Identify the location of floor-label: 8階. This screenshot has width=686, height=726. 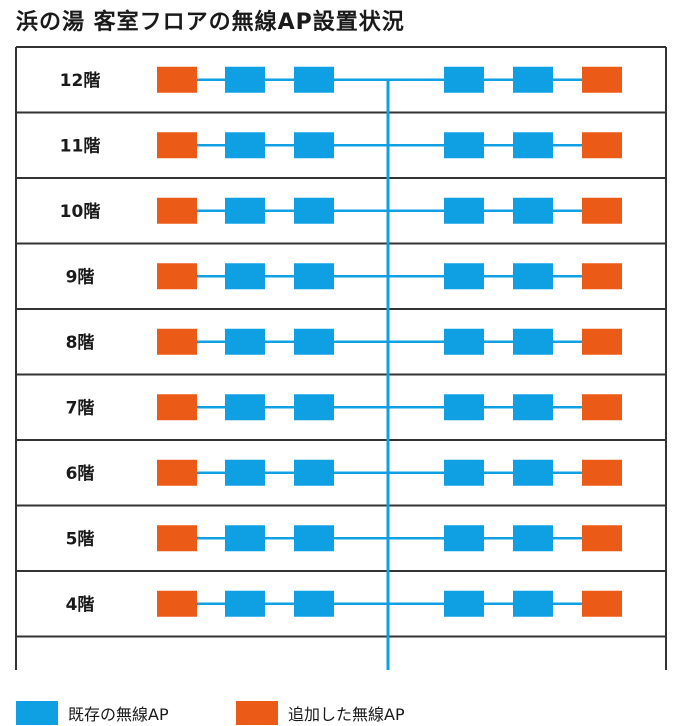
(80, 343).